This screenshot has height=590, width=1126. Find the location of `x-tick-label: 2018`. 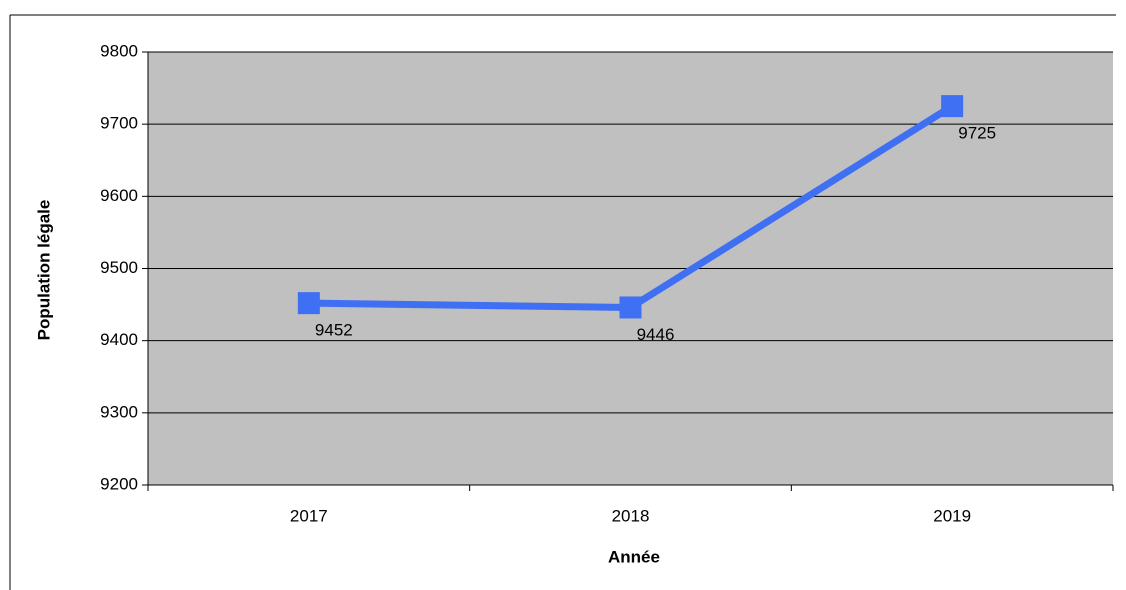

x-tick-label: 2018 is located at coordinates (631, 515).